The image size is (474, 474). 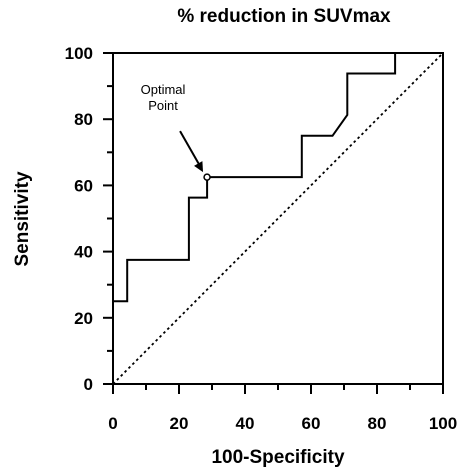 What do you see at coordinates (163, 89) in the screenshot?
I see `annotation-label: Optimal` at bounding box center [163, 89].